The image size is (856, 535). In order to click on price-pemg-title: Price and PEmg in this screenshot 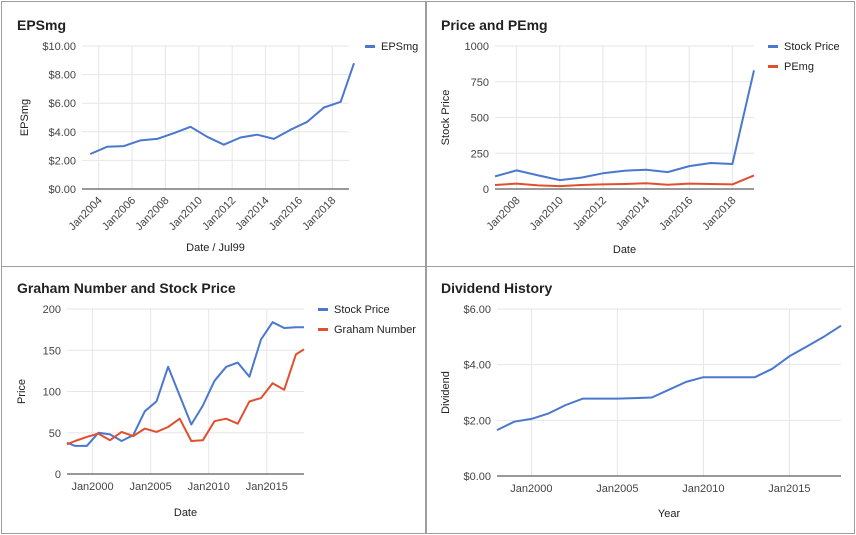, I will do `click(494, 25)`.